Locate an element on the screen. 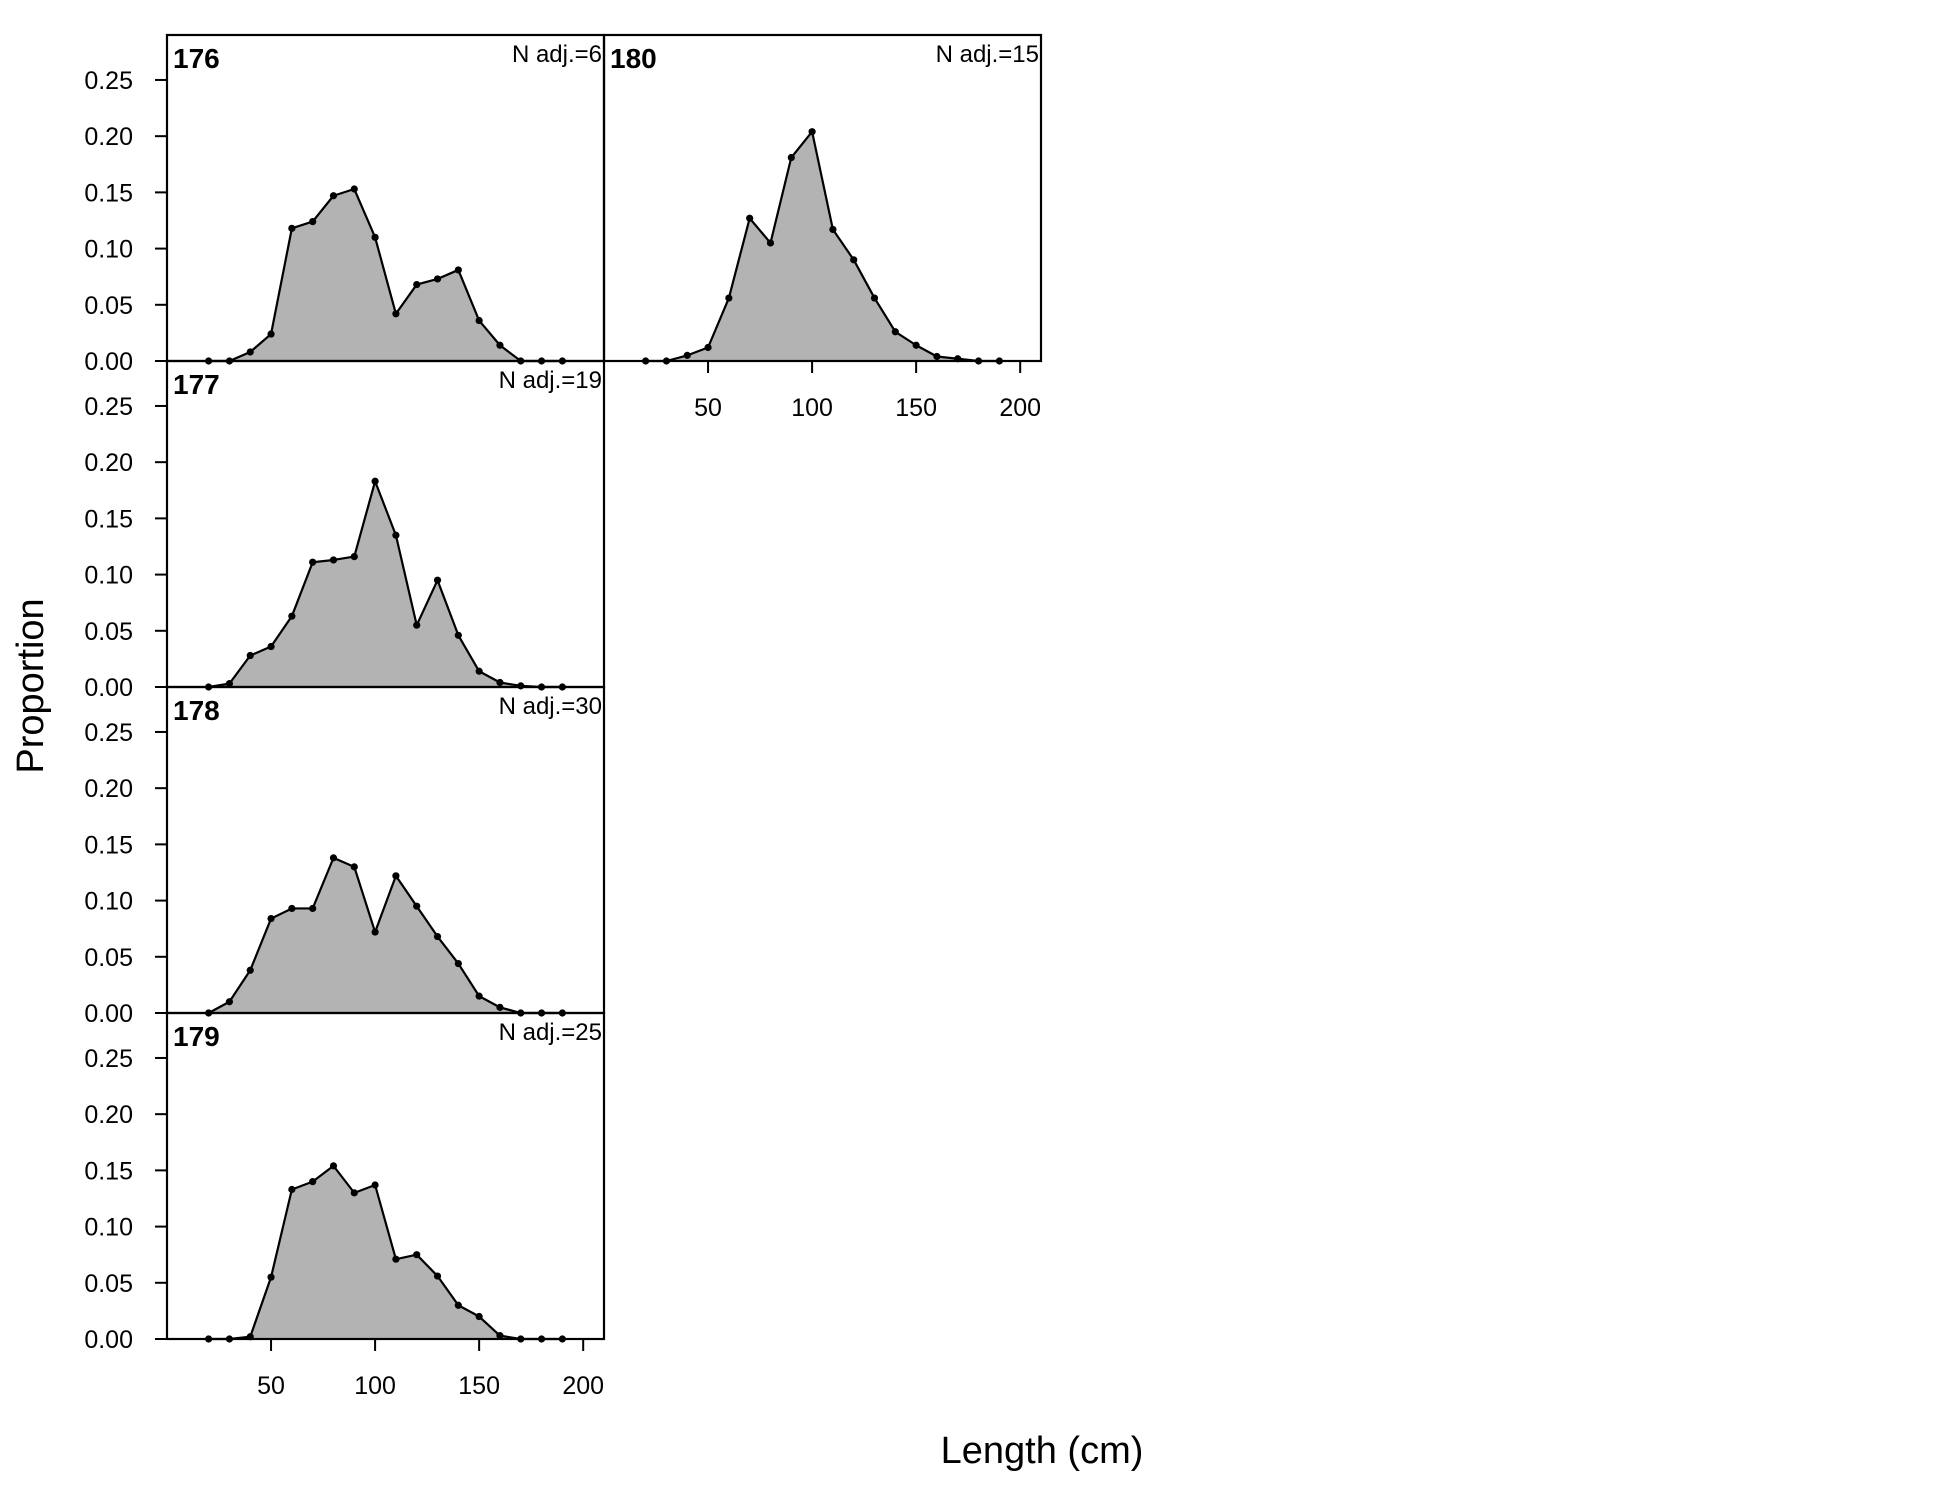 This screenshot has height=1500, width=1950. panel-176: 176 N adj.=6 0.00 0.05 0.10 0.15 0.20 0.25 is located at coordinates (345, 204).